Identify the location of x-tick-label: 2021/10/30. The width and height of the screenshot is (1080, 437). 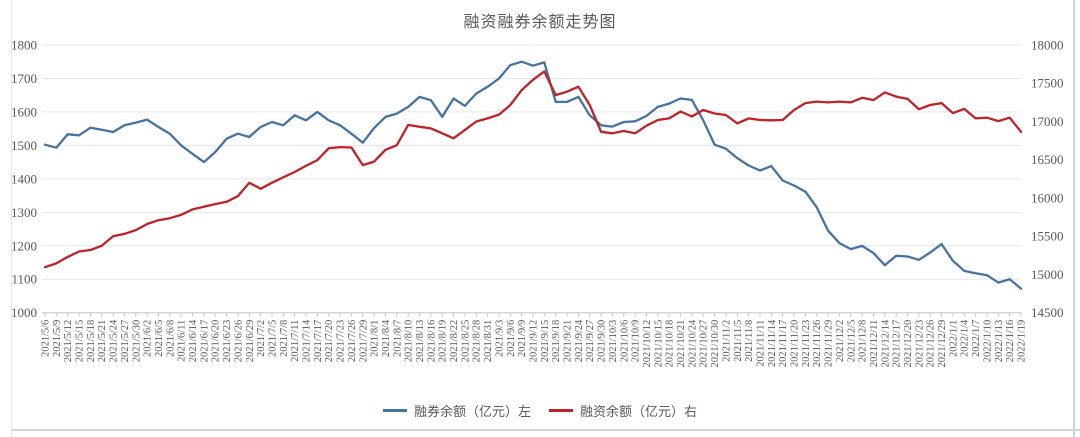
(715, 344).